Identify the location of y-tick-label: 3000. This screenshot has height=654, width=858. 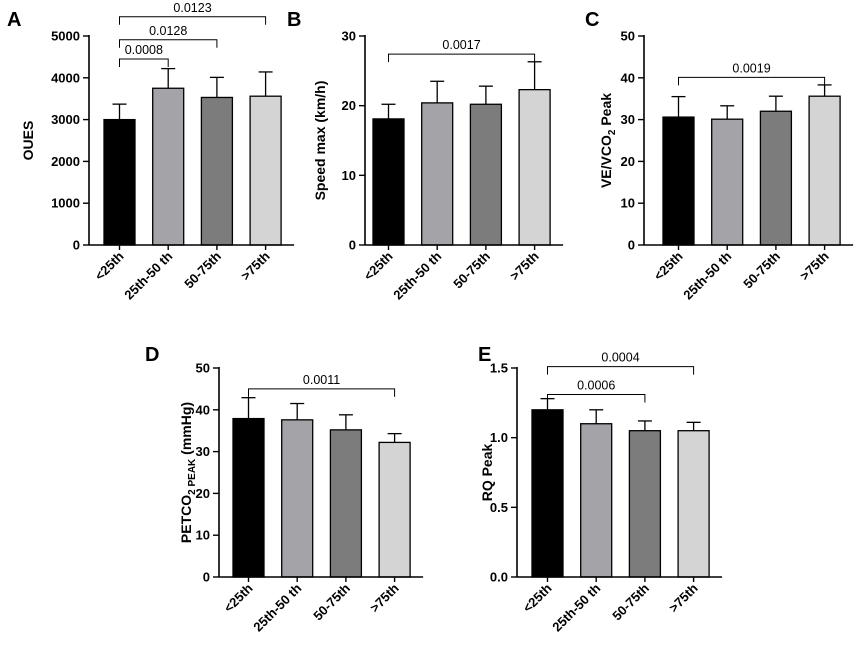
(65, 119).